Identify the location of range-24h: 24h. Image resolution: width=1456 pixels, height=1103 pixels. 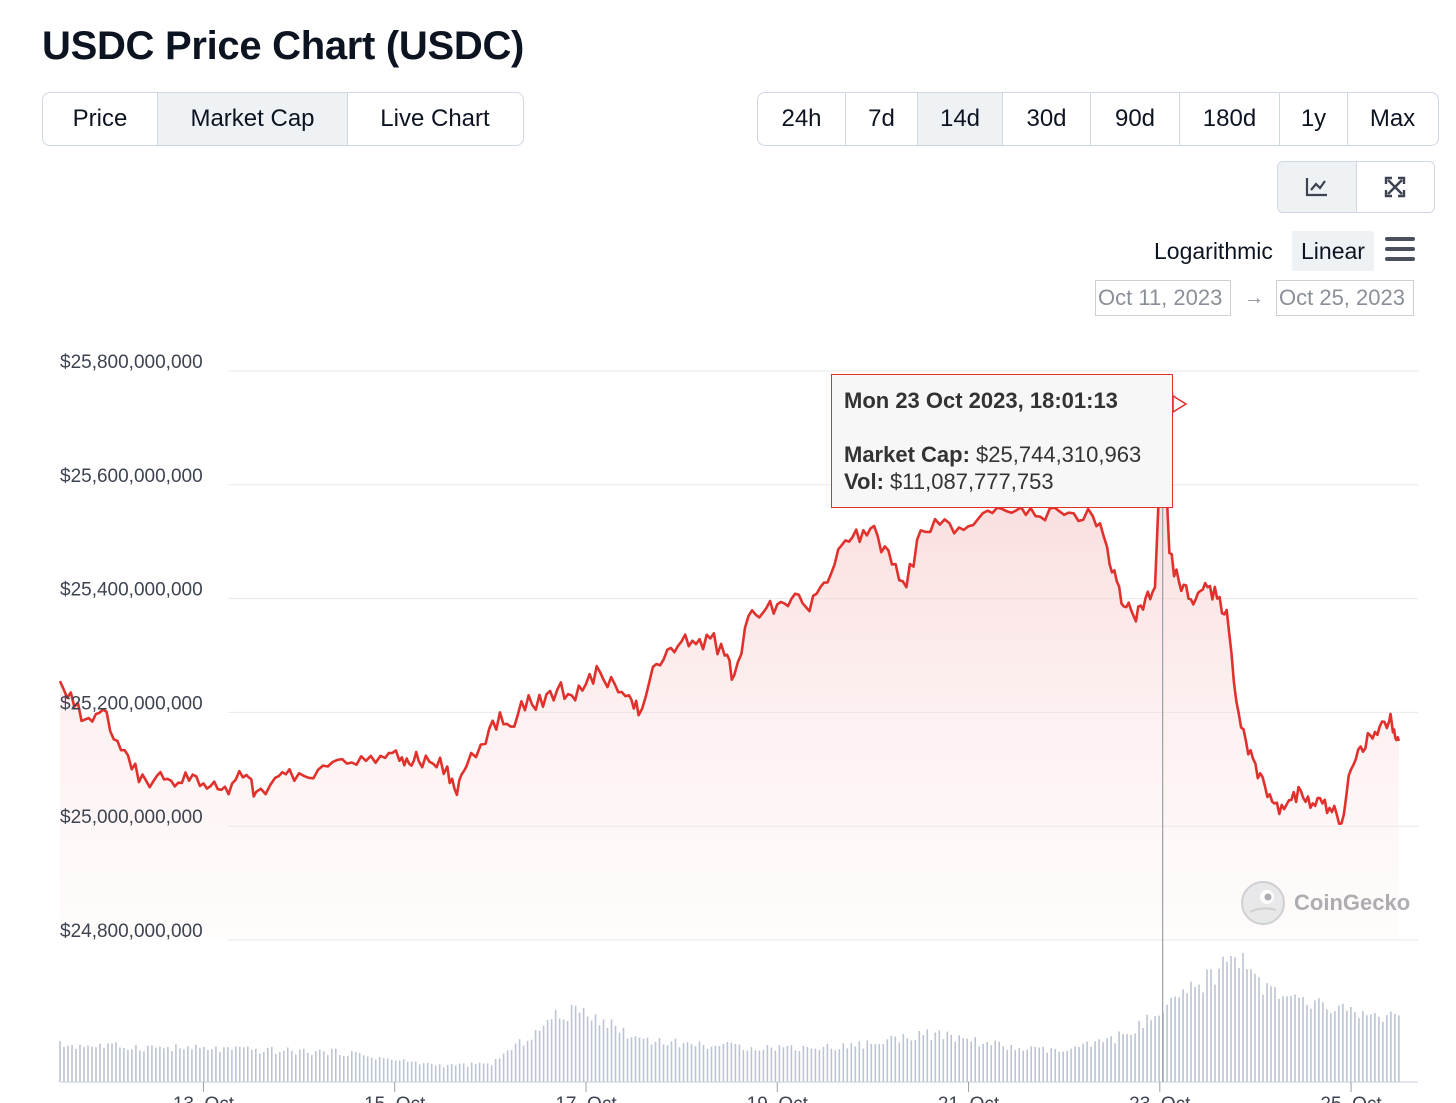
(802, 119).